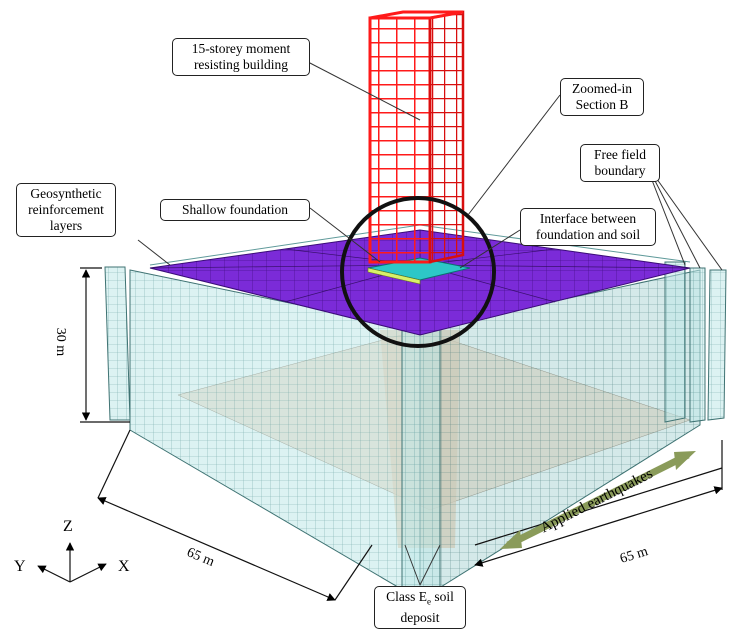 The height and width of the screenshot is (632, 732). Describe the element at coordinates (124, 567) in the screenshot. I see `axis-x-label: X` at that location.